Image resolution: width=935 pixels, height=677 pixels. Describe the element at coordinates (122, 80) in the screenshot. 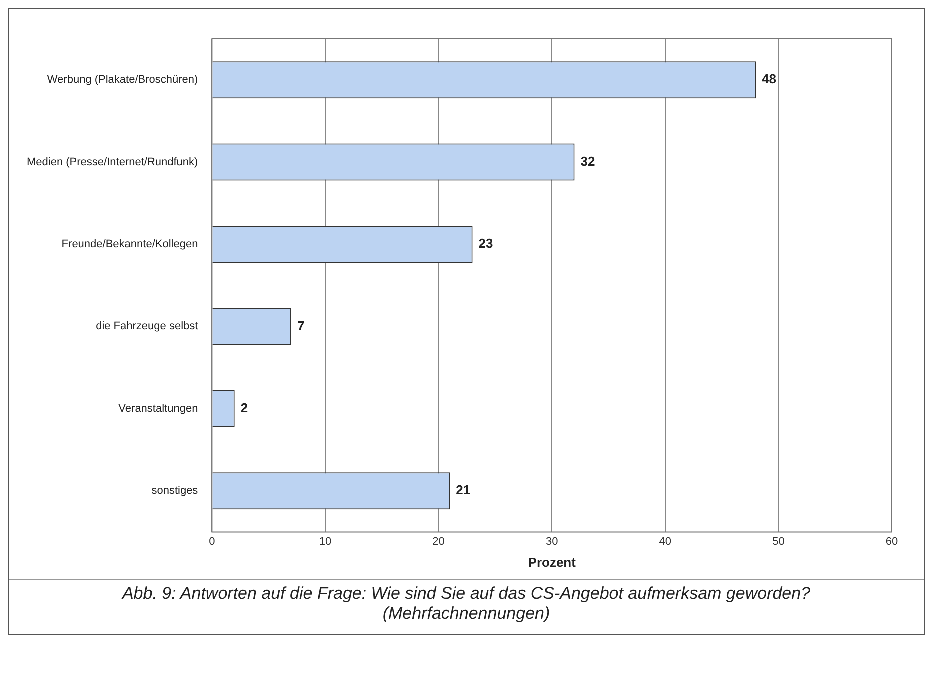

I see `y-tick-label: Werbung (Plakate/Broschüren)` at that location.